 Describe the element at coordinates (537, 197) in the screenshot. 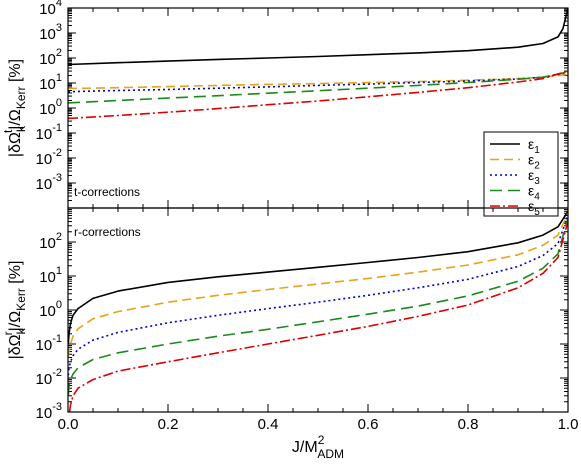

I see `legend-subscript: 4` at that location.